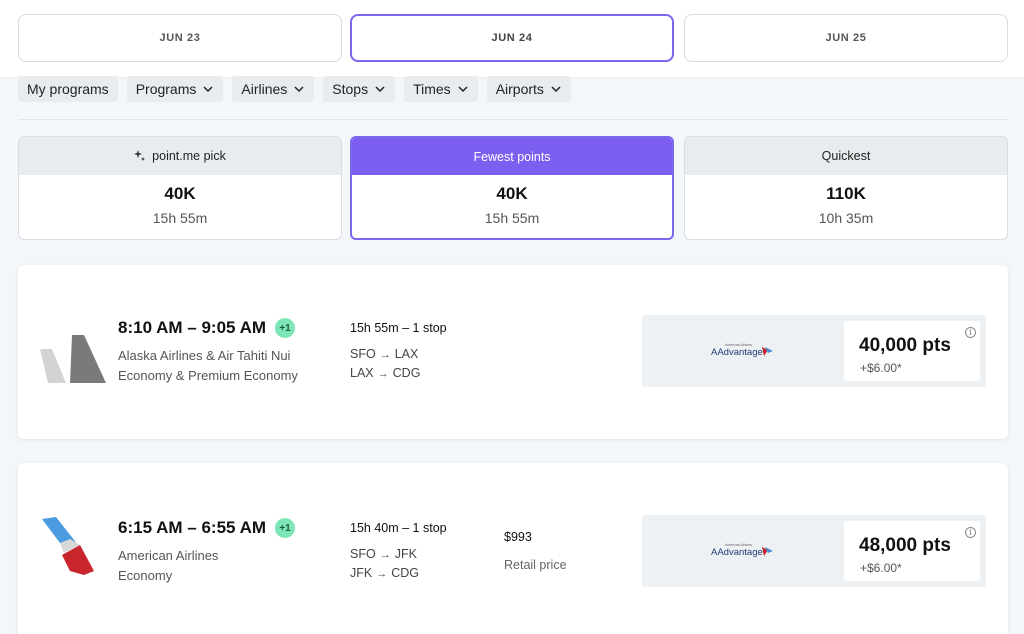  I want to click on route-leg: LAX → CDG, so click(398, 373).